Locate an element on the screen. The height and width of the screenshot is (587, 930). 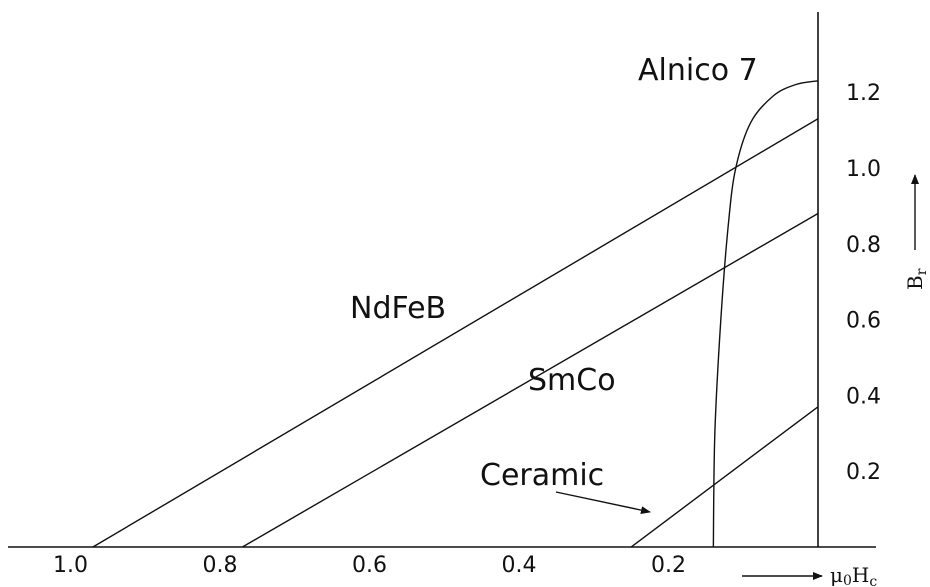
svg-text: Br is located at coordinates (916, 279).